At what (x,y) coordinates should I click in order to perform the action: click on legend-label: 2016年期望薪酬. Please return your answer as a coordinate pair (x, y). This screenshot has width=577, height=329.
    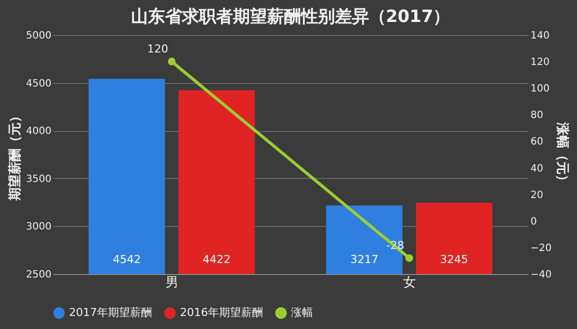
    Looking at the image, I should click on (221, 312).